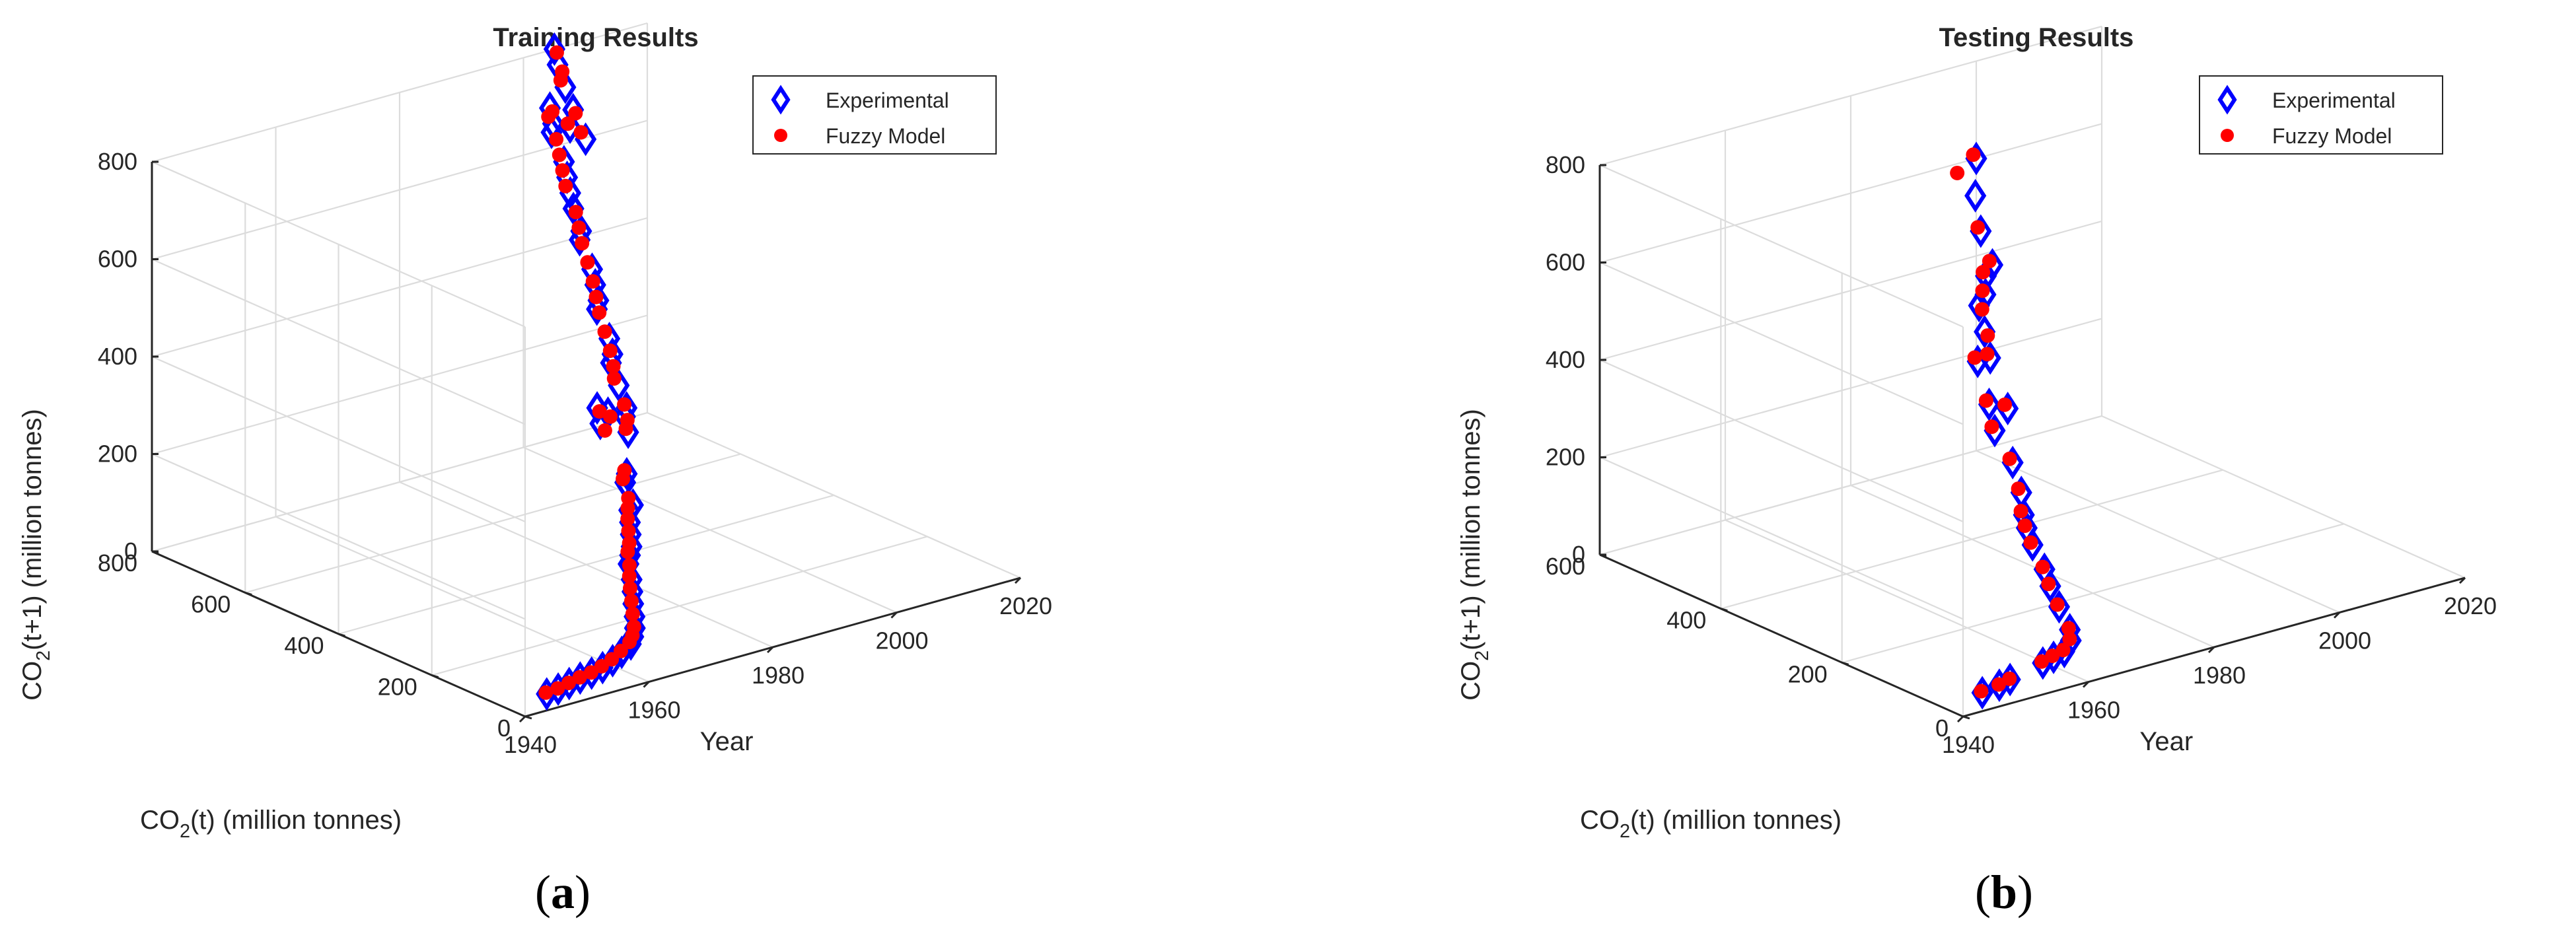 Image resolution: width=2576 pixels, height=945 pixels. I want to click on x-tick-label: 2000, so click(901, 640).